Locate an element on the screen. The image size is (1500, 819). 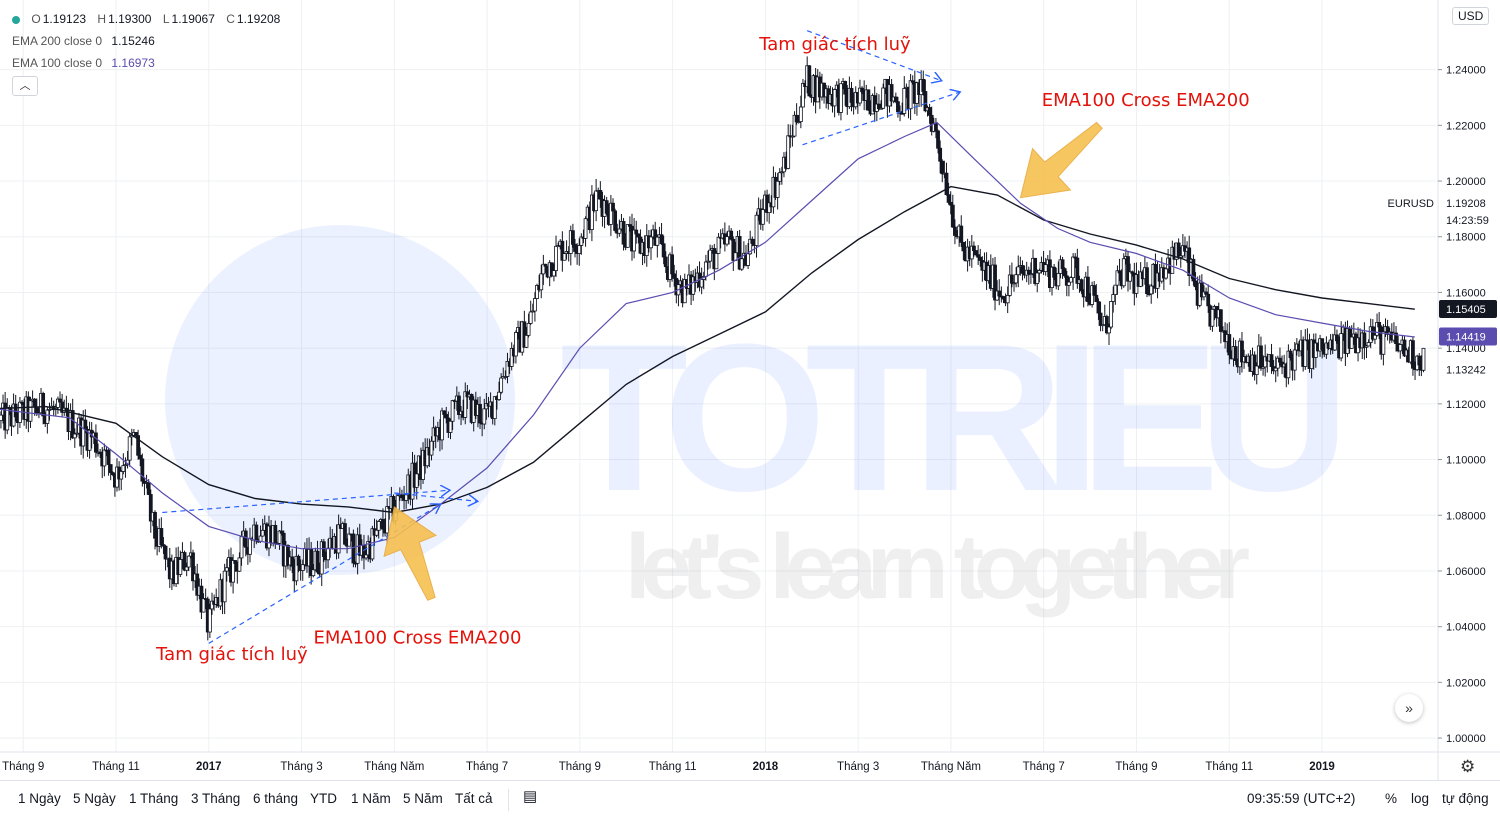
percent-toggle: % is located at coordinates (1391, 798).